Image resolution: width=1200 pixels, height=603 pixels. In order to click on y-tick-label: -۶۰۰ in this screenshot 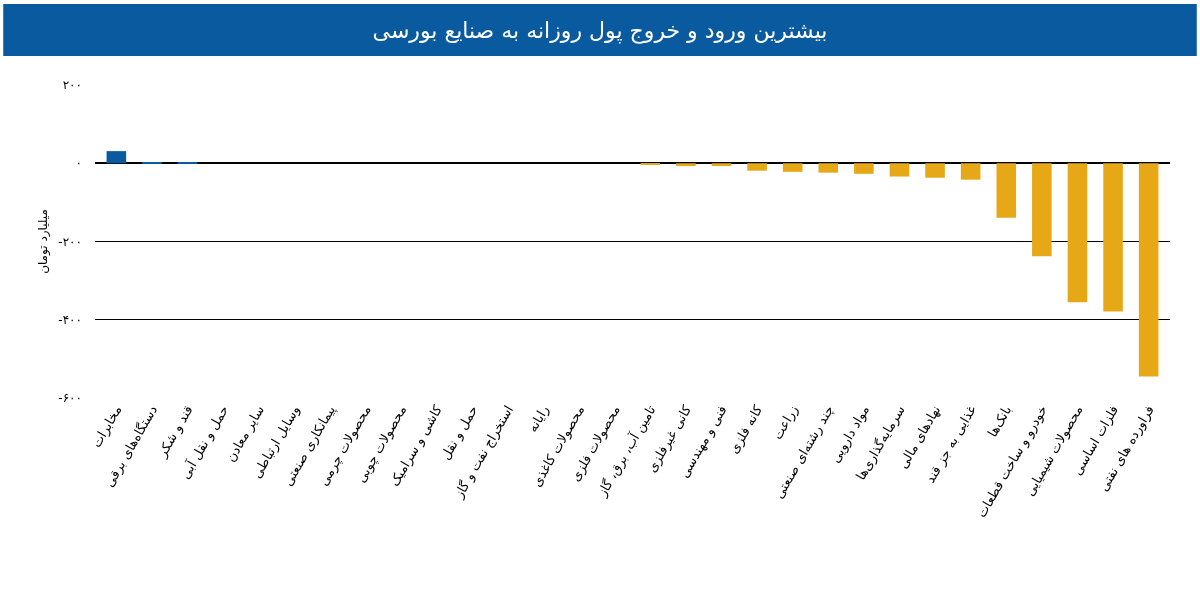, I will do `click(70, 398)`.